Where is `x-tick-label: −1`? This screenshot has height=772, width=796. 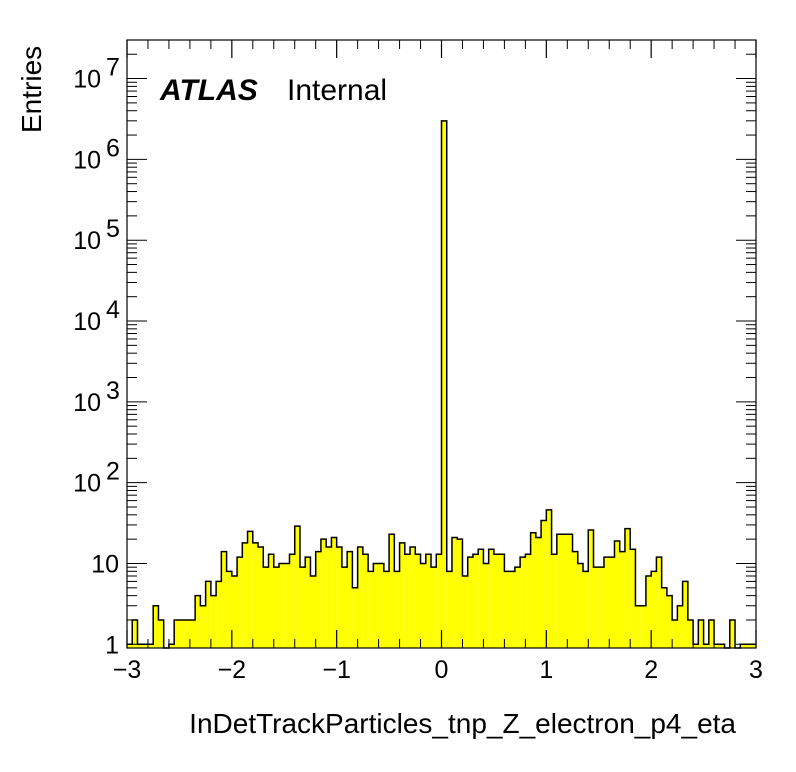
x-tick-label: −1 is located at coordinates (336, 670).